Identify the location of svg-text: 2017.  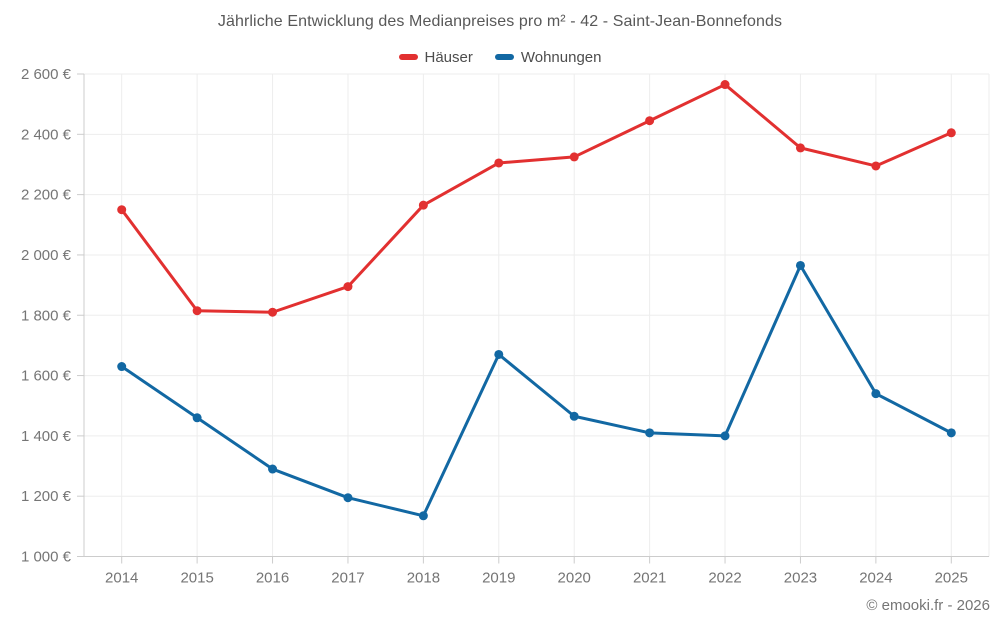
(347, 578).